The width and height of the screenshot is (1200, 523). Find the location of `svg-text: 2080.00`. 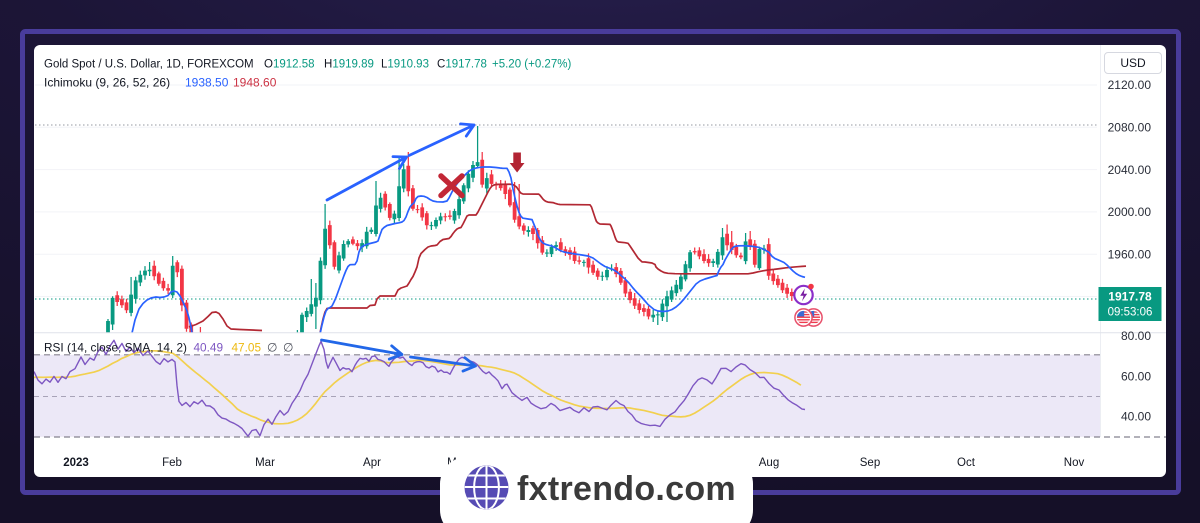

svg-text: 2080.00 is located at coordinates (1130, 128).